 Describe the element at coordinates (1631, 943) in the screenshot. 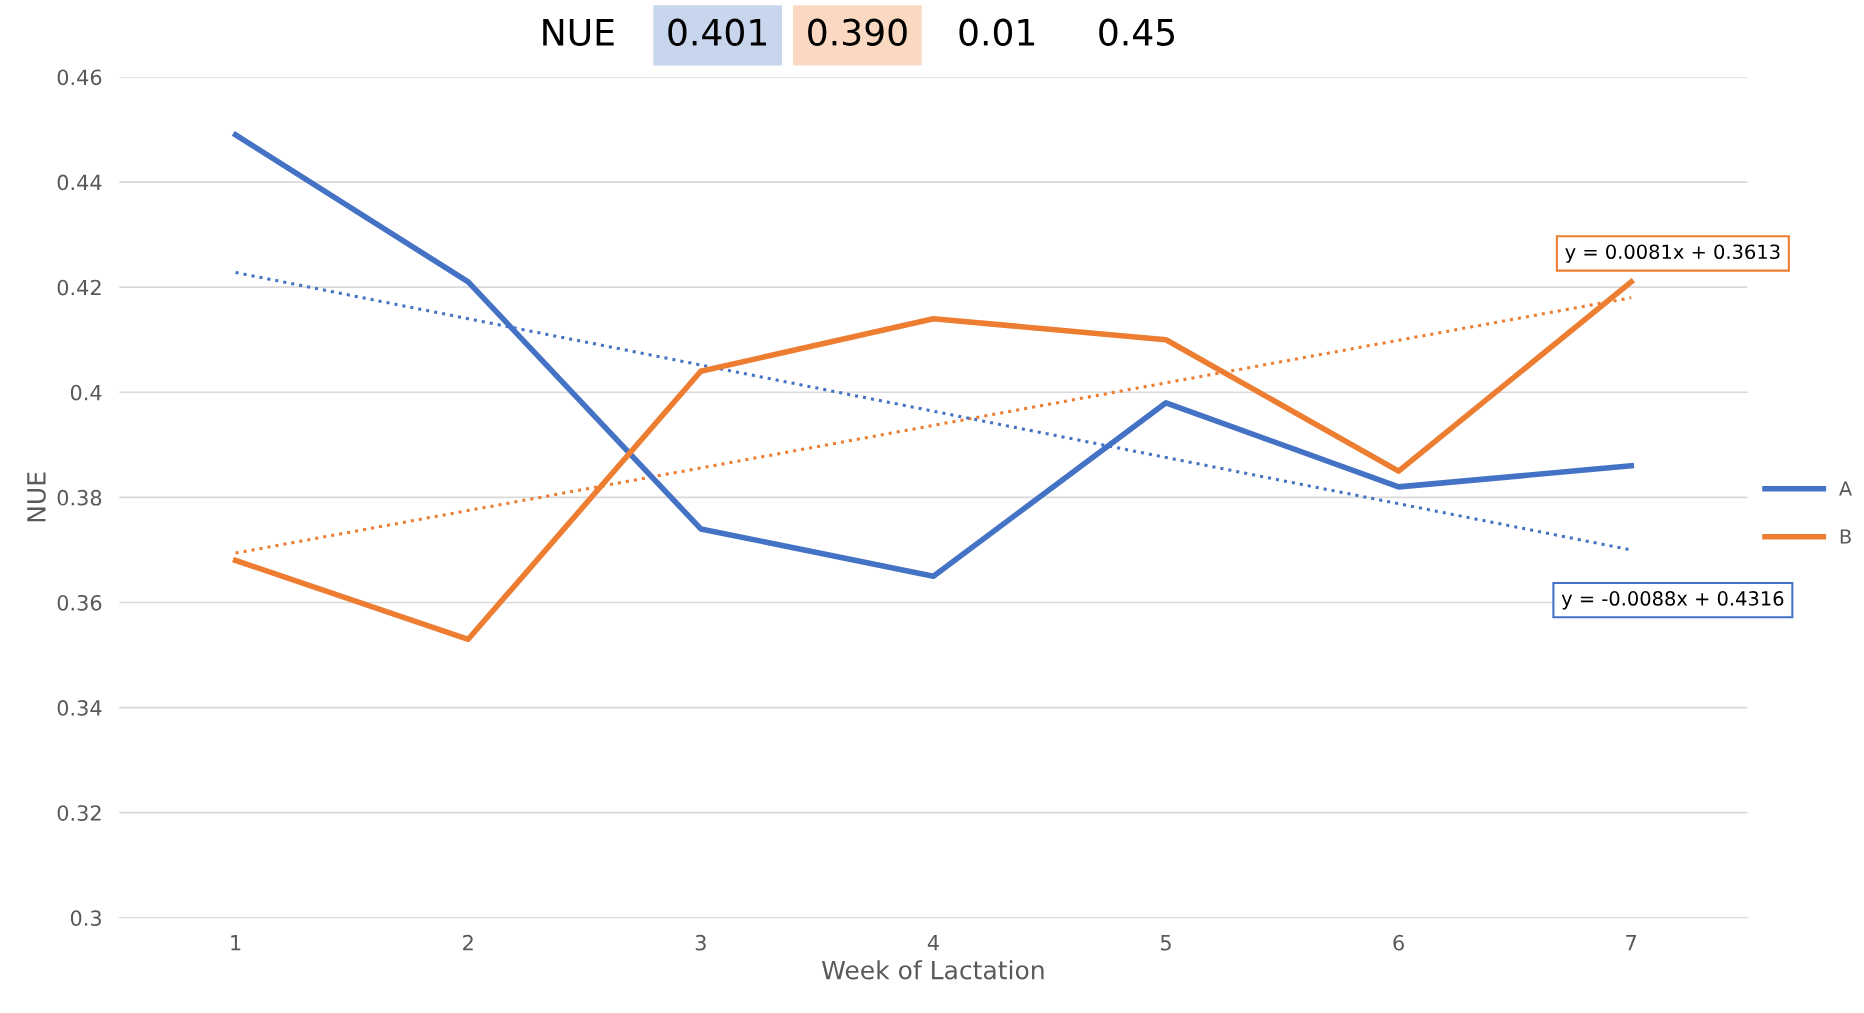

I see `x-tick-label: 7` at that location.